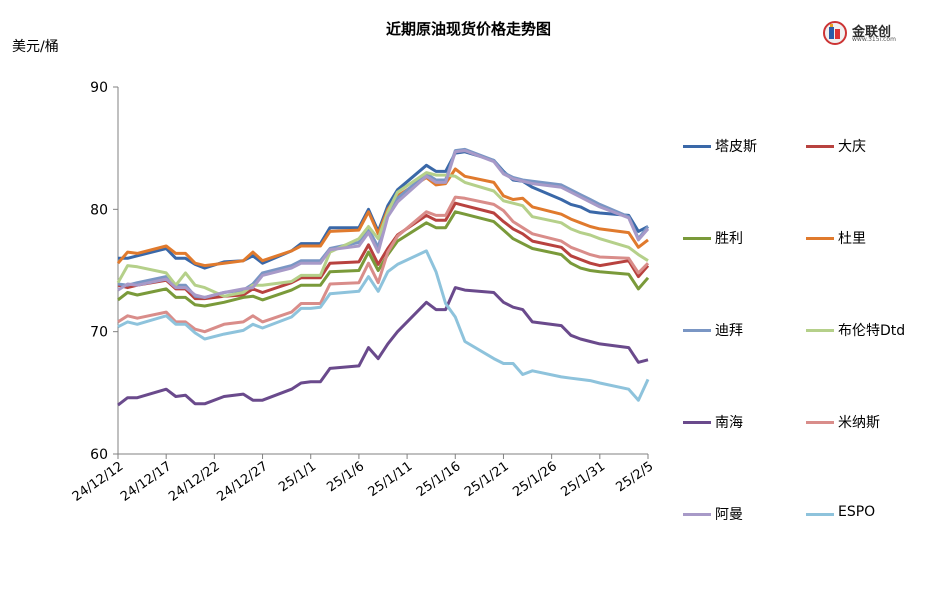 The width and height of the screenshot is (937, 601). What do you see at coordinates (99, 455) in the screenshot?
I see `y-tick-label: 60` at bounding box center [99, 455].